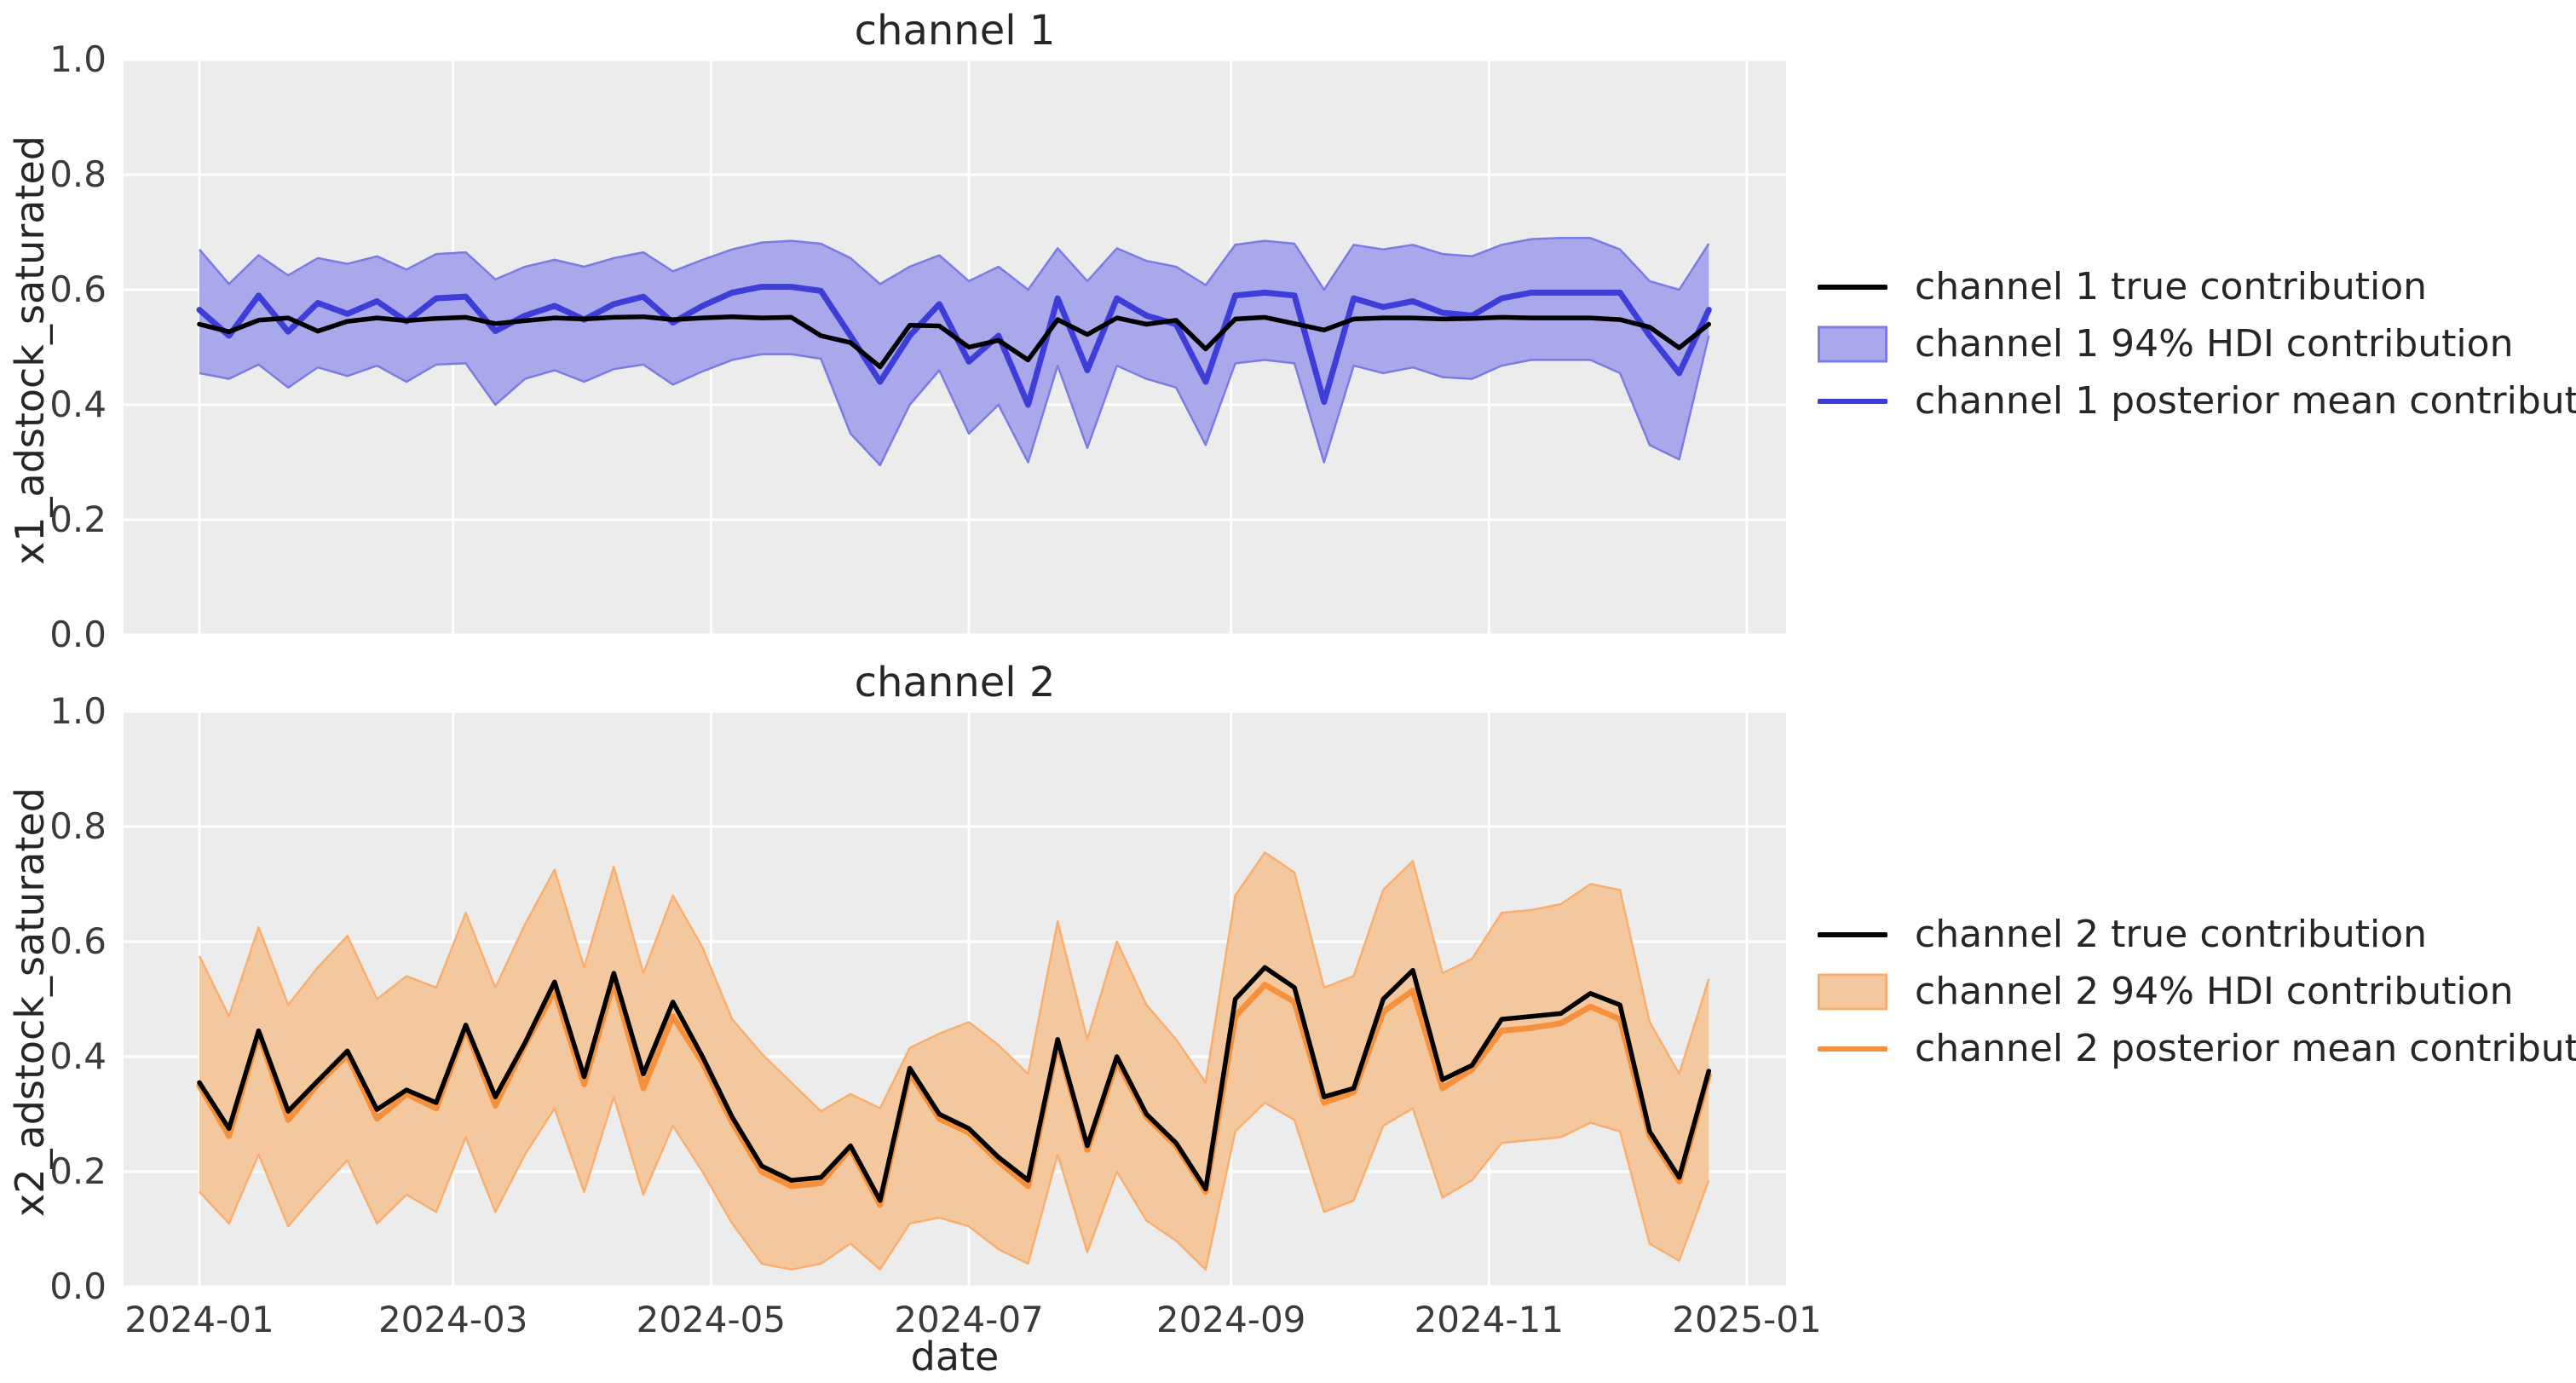  What do you see at coordinates (452, 1320) in the screenshot?
I see `x-tick-label: 2024-03` at bounding box center [452, 1320].